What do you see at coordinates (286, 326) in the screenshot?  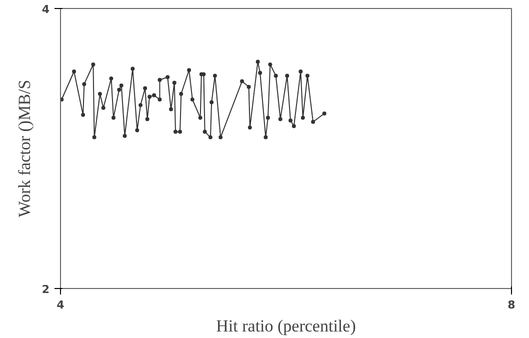 I see `x-axis-title: Hit ratio (percentile)` at bounding box center [286, 326].